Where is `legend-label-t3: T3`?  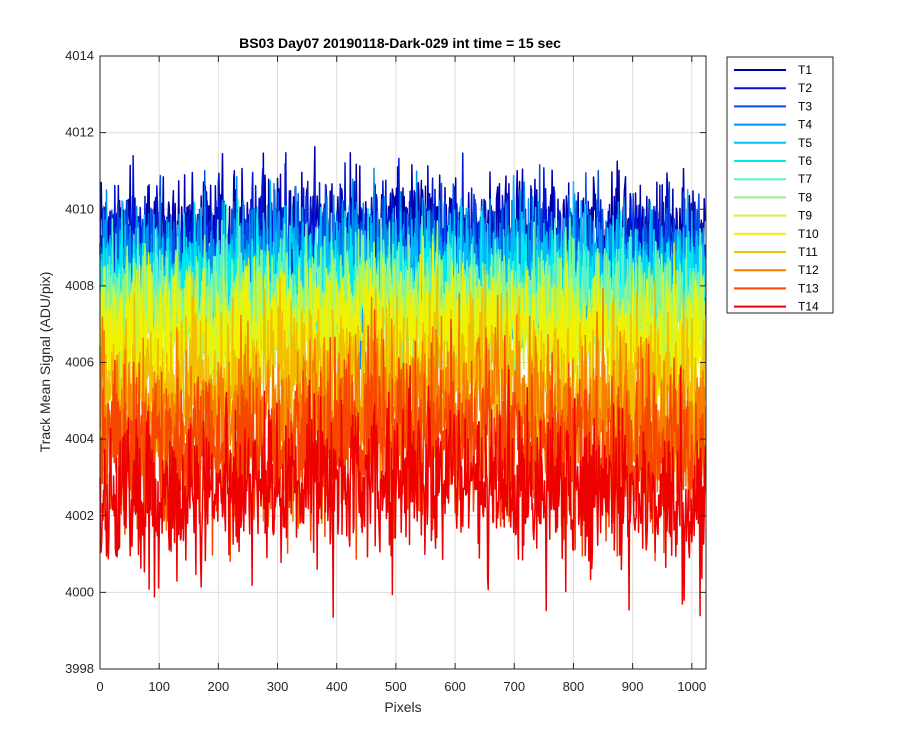 legend-label-t3: T3 is located at coordinates (805, 106).